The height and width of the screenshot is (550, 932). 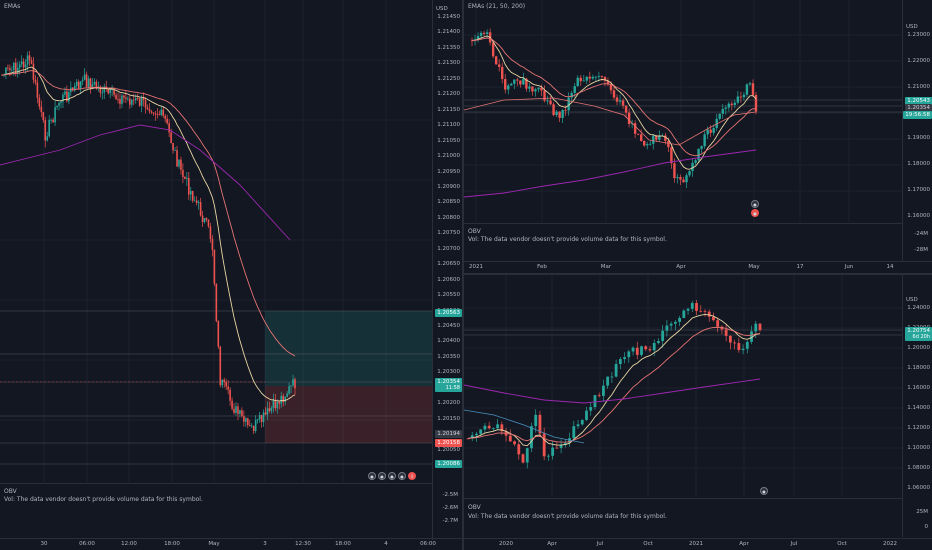 What do you see at coordinates (921, 250) in the screenshot?
I see `obv-tick-label: -28M` at bounding box center [921, 250].